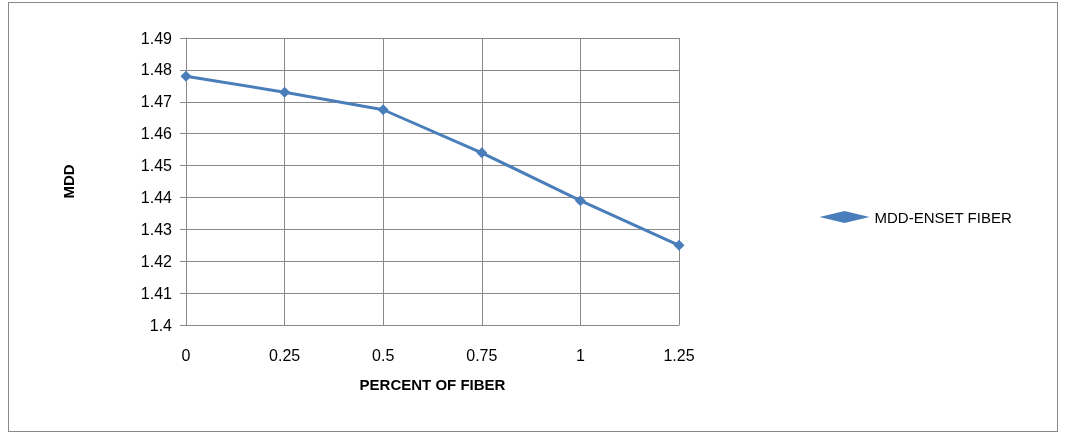 The image size is (1066, 435). I want to click on y-tick-label: 1.42, so click(156, 261).